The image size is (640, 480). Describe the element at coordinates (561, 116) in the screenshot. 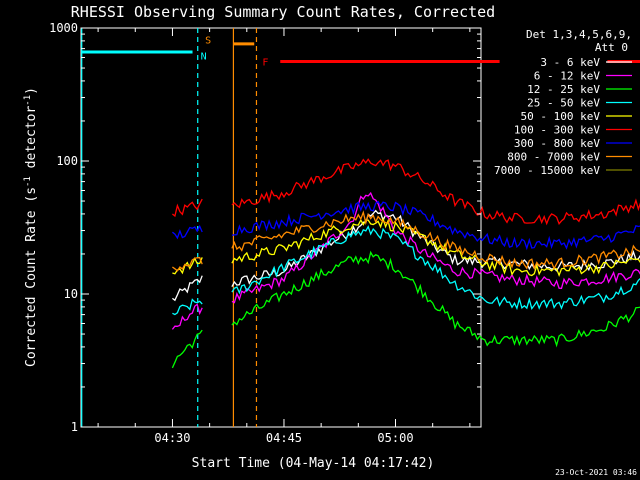

I see `legend-entry-label: 50 - 100 keV` at that location.